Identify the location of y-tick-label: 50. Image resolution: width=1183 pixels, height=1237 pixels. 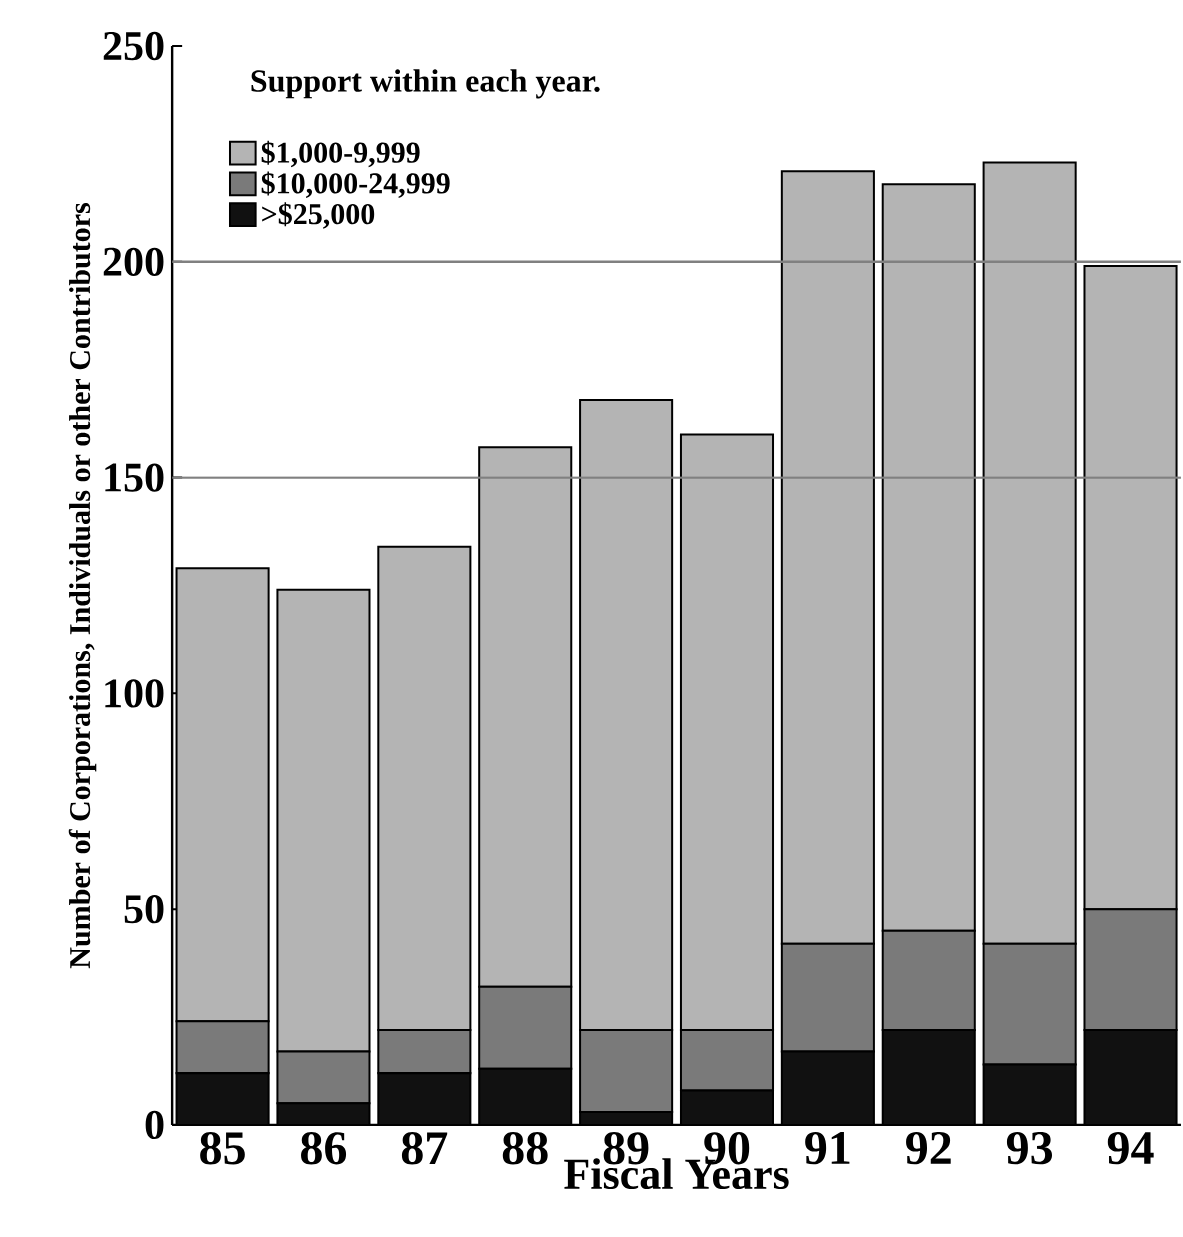
(144, 909).